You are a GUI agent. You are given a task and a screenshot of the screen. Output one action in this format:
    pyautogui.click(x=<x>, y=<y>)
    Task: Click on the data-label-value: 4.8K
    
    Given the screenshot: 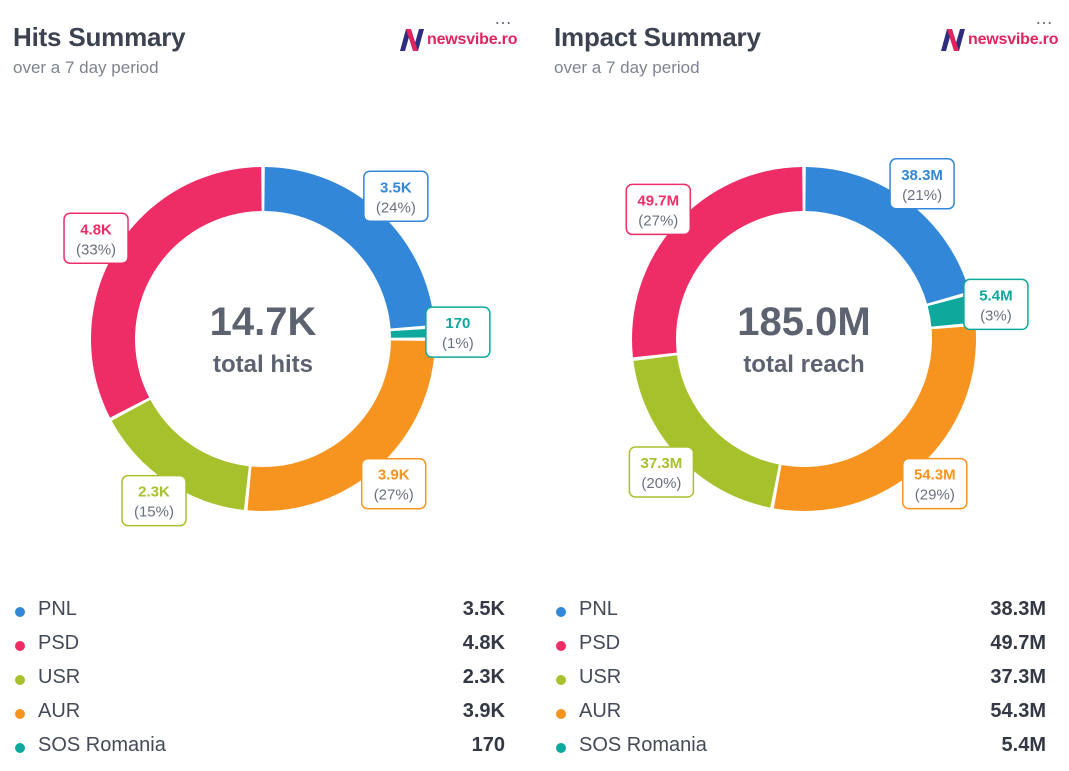 What is the action you would take?
    pyautogui.click(x=96, y=229)
    